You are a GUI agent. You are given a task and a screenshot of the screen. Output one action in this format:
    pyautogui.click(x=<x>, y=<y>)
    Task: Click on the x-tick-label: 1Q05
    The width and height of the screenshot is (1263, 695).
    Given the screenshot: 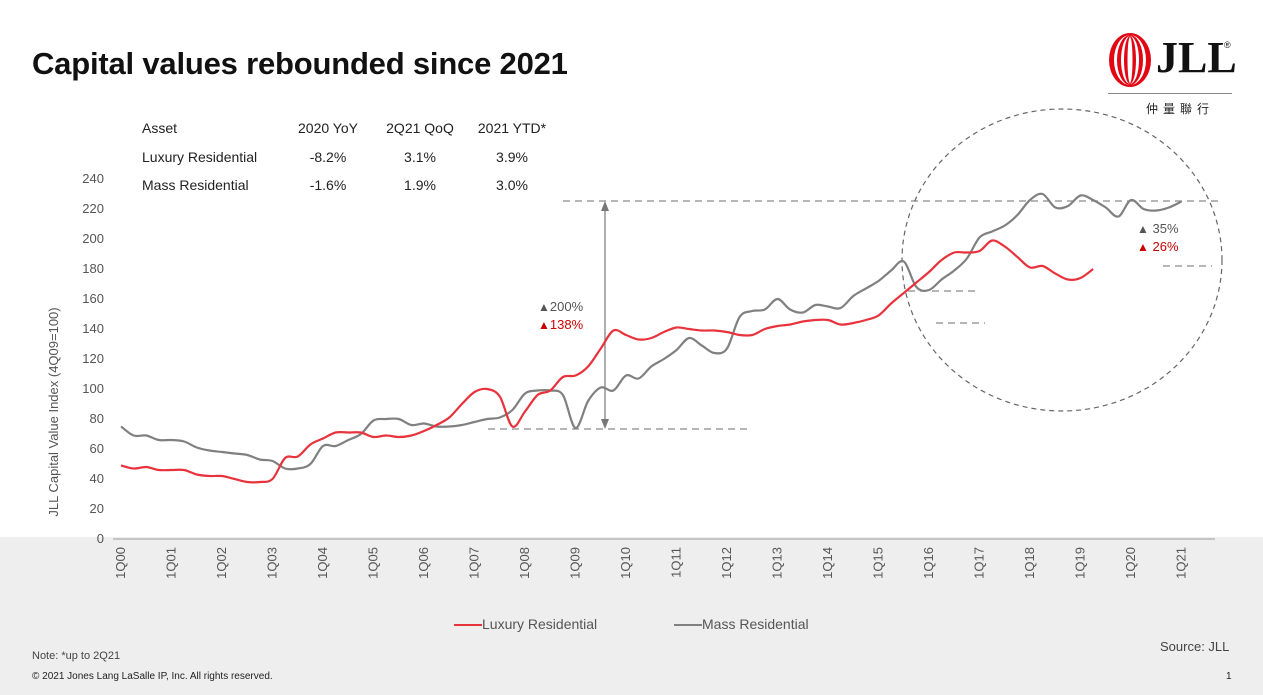 What is the action you would take?
    pyautogui.click(x=373, y=563)
    